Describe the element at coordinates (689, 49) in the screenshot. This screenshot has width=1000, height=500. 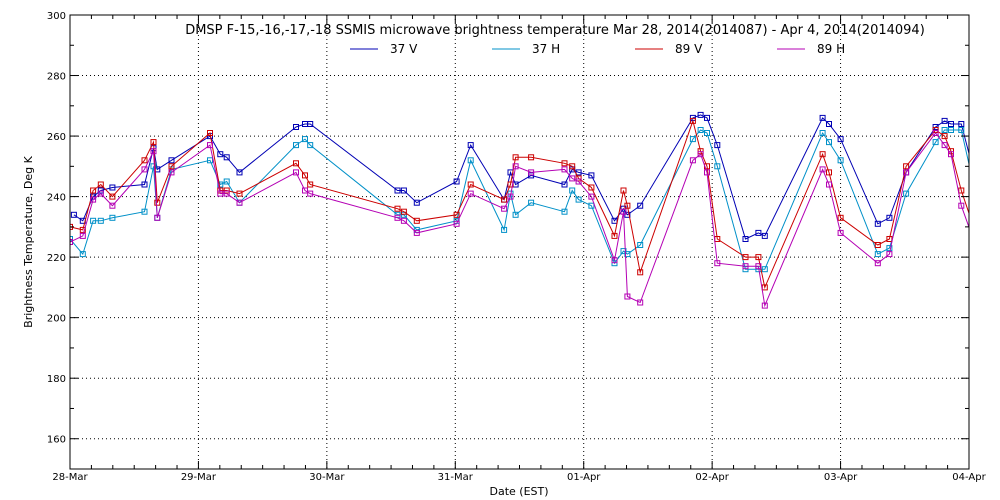
I see `legend-label-89-v: 89 V` at that location.